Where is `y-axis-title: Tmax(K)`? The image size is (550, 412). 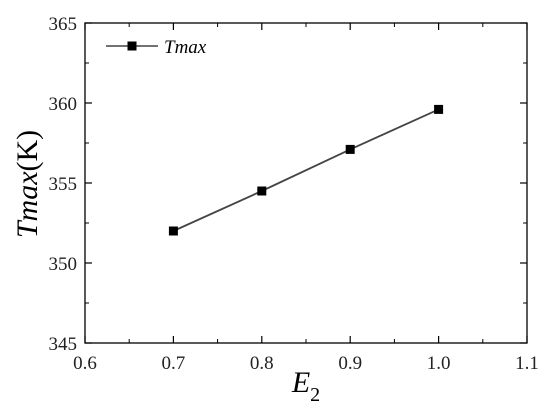 y-axis-title: Tmax(K) is located at coordinates (27, 184).